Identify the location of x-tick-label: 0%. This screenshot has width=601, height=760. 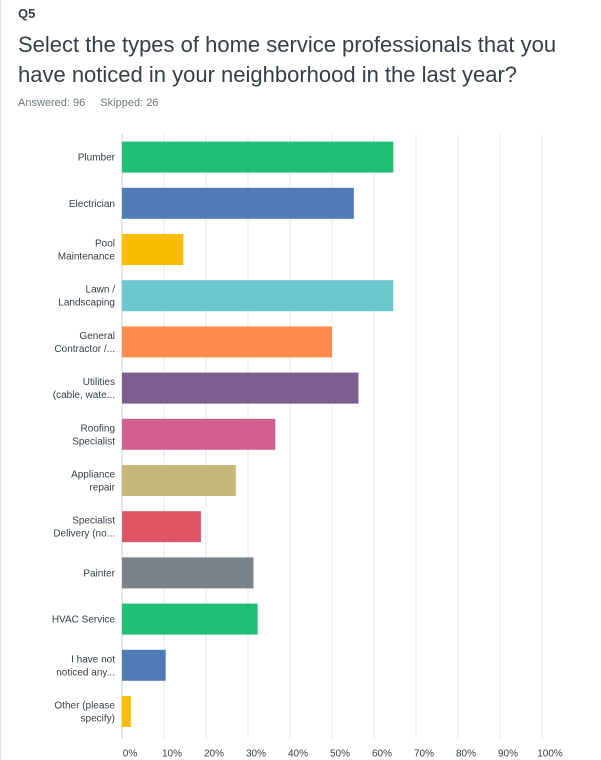
(130, 754).